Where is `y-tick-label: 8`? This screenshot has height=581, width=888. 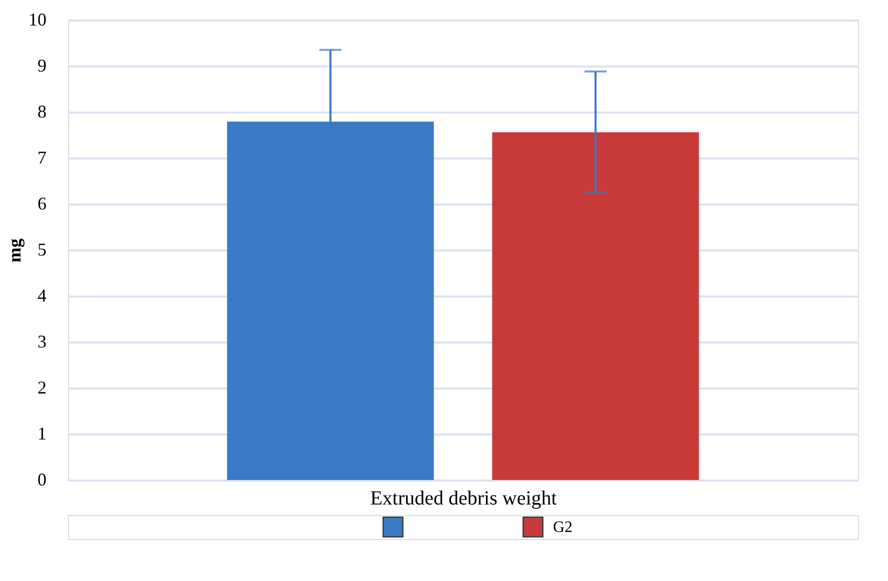
y-tick-label: 8 is located at coordinates (42, 112).